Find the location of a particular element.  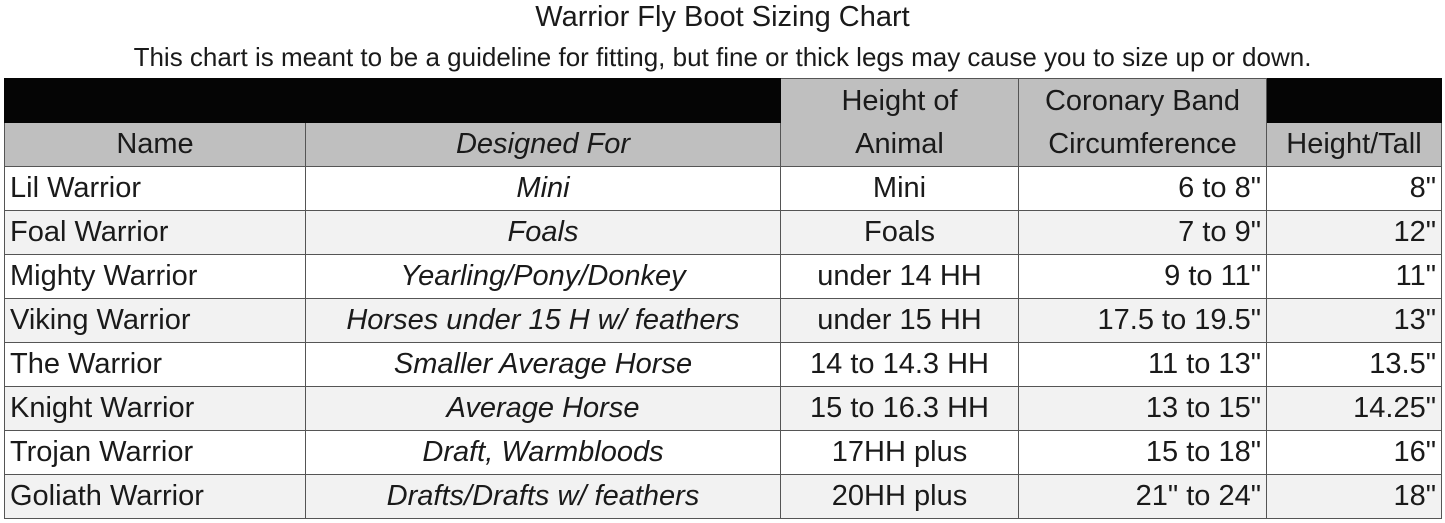

cell-tall: 14.25" is located at coordinates (1354, 408).